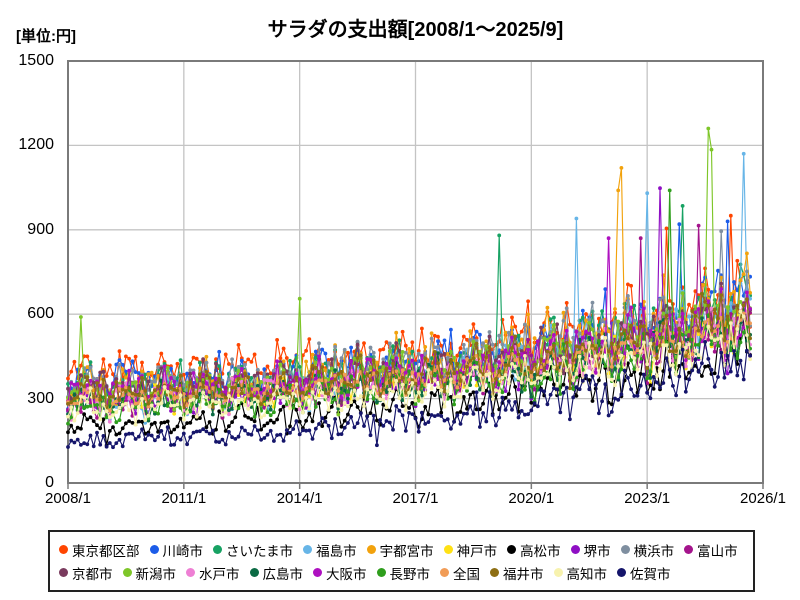 The width and height of the screenshot is (800, 600). What do you see at coordinates (183, 551) in the screenshot?
I see `legend-label: 川崎市` at bounding box center [183, 551].